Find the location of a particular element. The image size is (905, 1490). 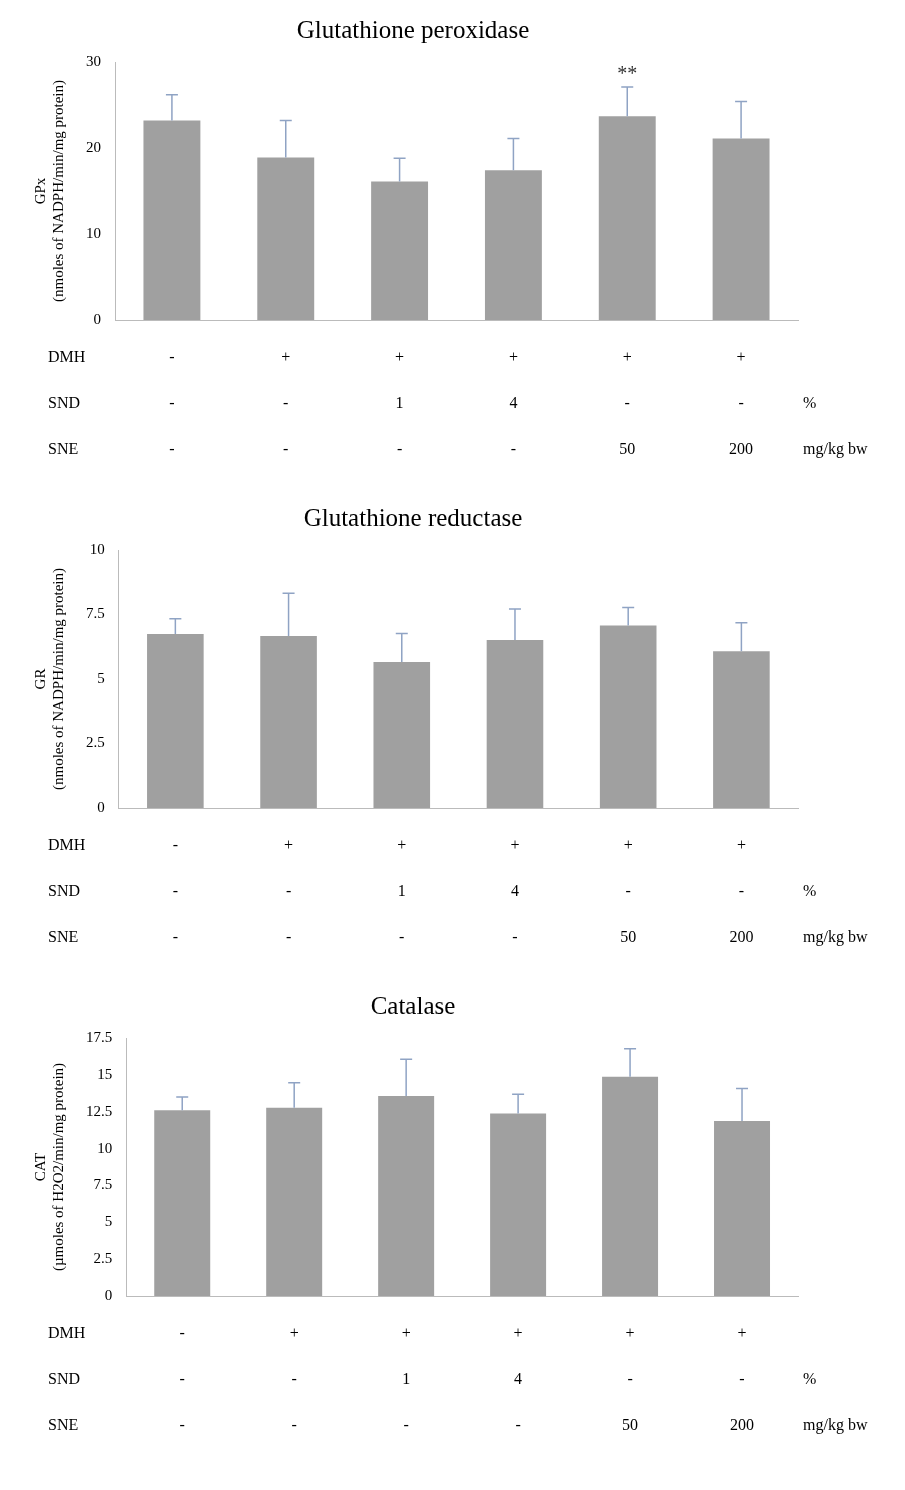

chart-title: Glutathione peroxidase is located at coordinates (413, 29).